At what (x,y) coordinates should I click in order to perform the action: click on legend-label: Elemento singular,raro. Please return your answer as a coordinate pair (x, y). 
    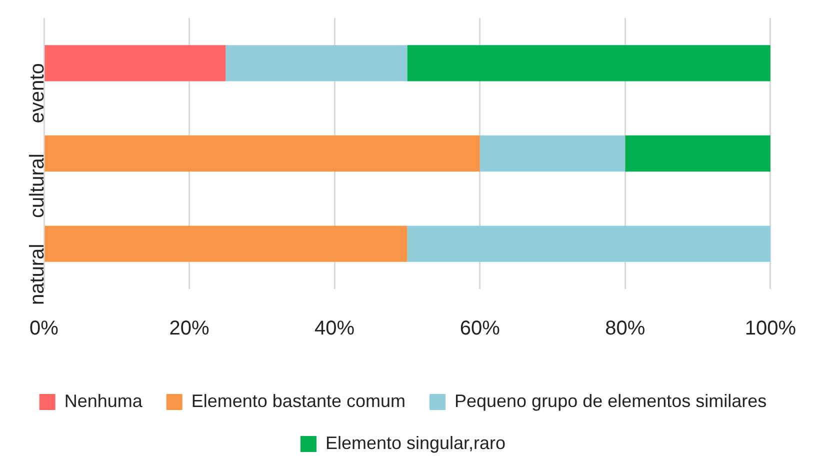
    Looking at the image, I should click on (415, 442).